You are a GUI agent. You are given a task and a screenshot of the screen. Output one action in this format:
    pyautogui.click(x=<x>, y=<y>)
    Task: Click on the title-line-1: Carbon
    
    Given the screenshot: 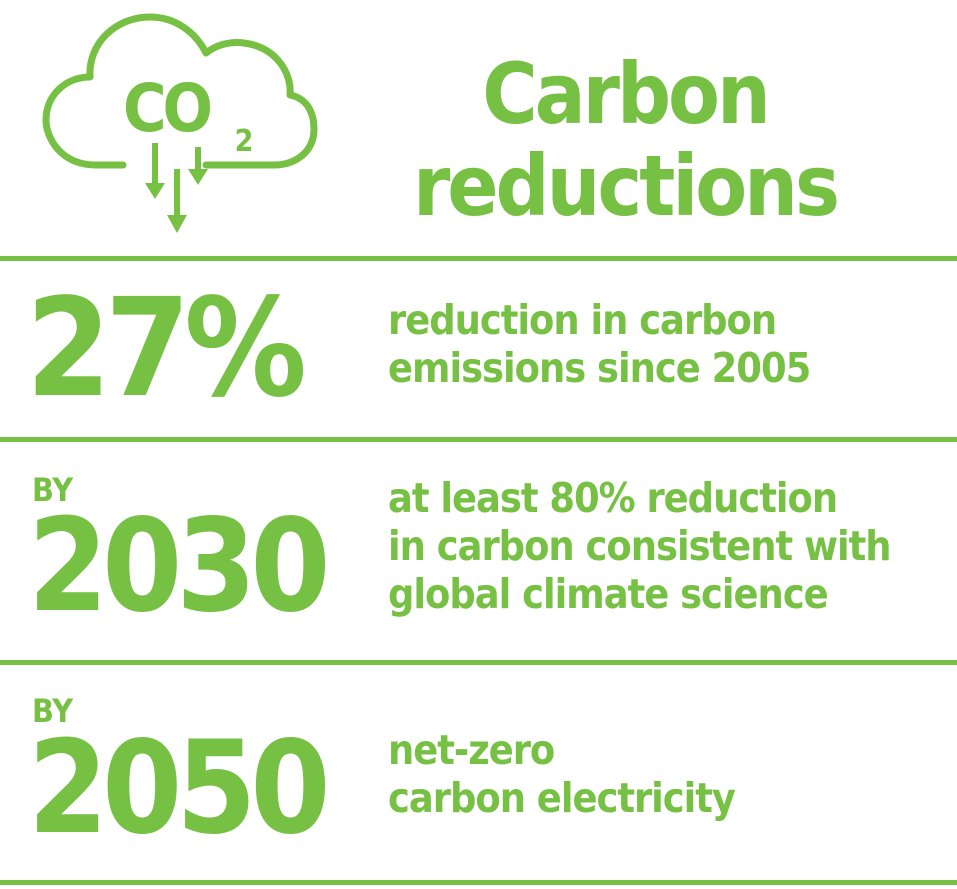 What is the action you would take?
    pyautogui.click(x=626, y=94)
    